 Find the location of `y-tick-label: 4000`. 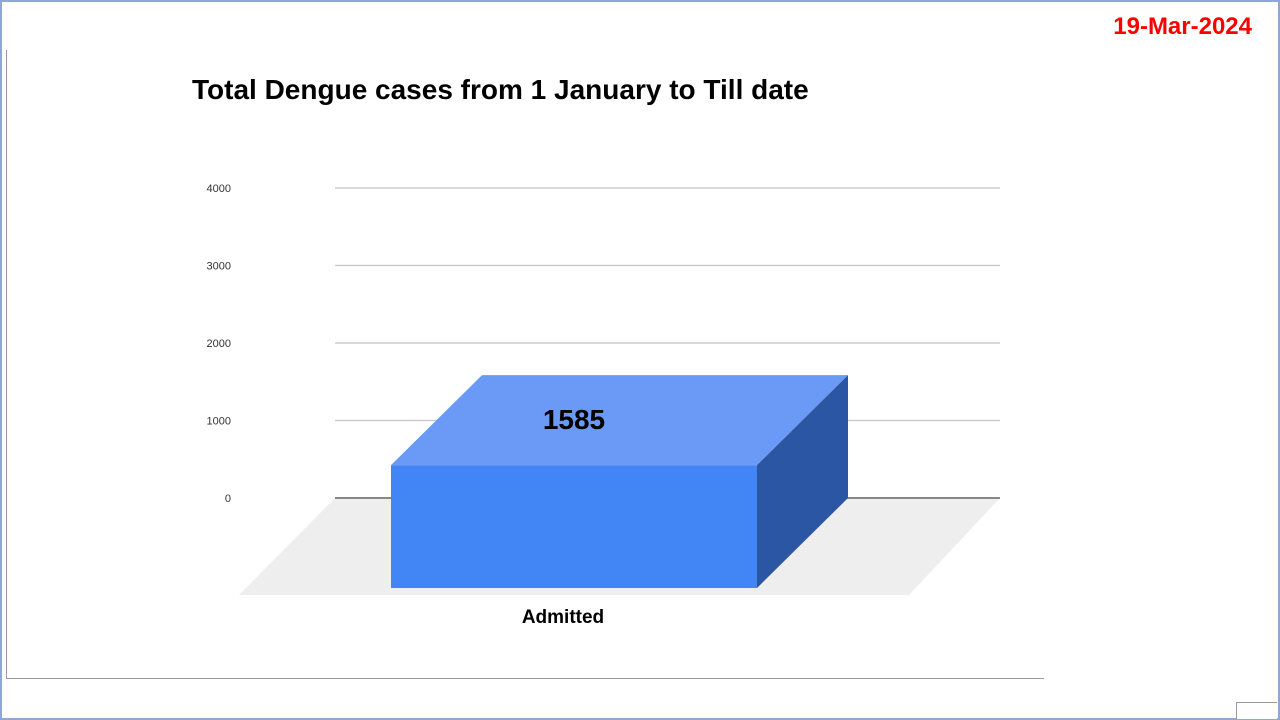

y-tick-label: 4000 is located at coordinates (219, 189).